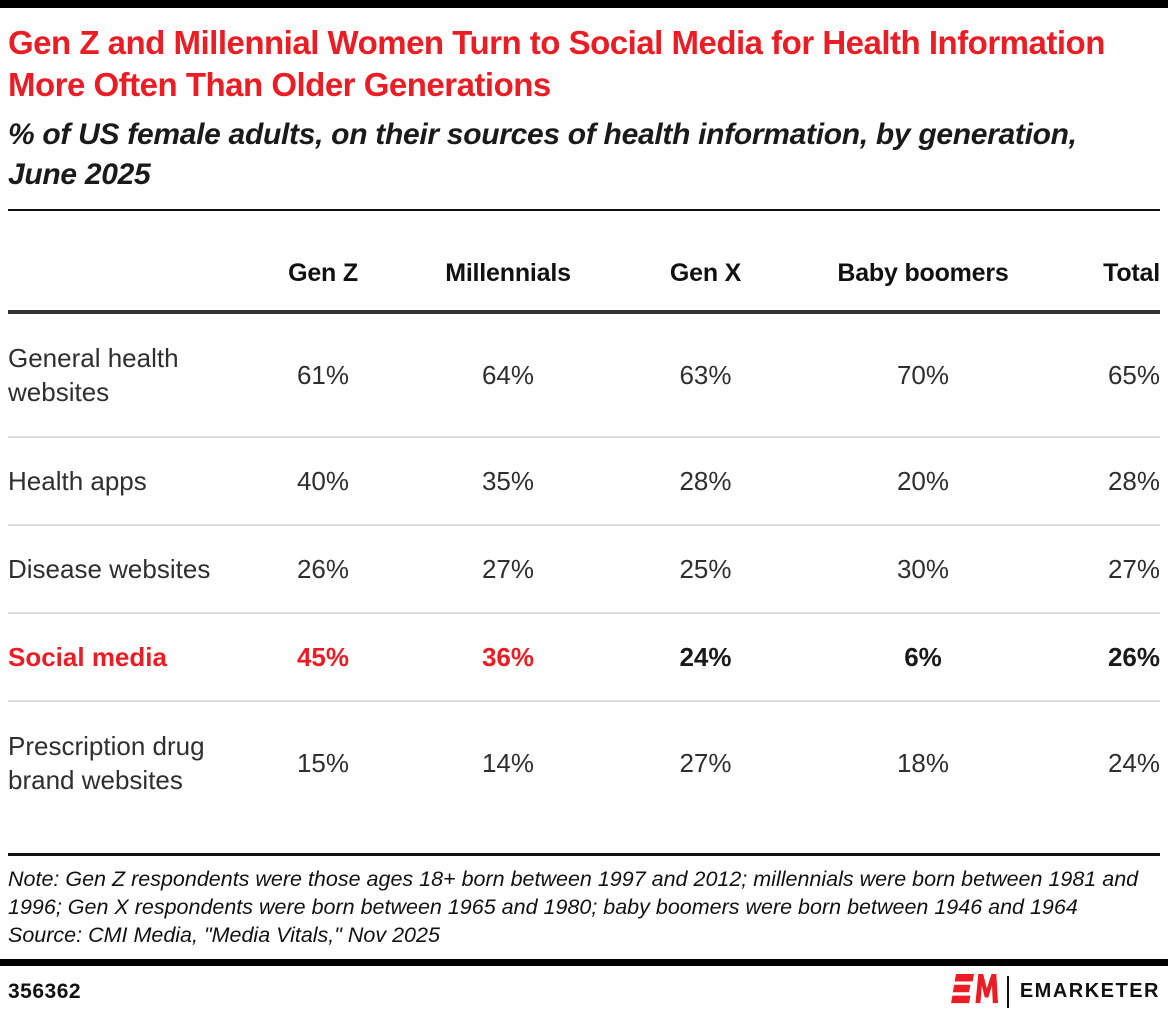 The image size is (1168, 1011). Describe the element at coordinates (323, 762) in the screenshot. I see `cell-value: 15%` at that location.